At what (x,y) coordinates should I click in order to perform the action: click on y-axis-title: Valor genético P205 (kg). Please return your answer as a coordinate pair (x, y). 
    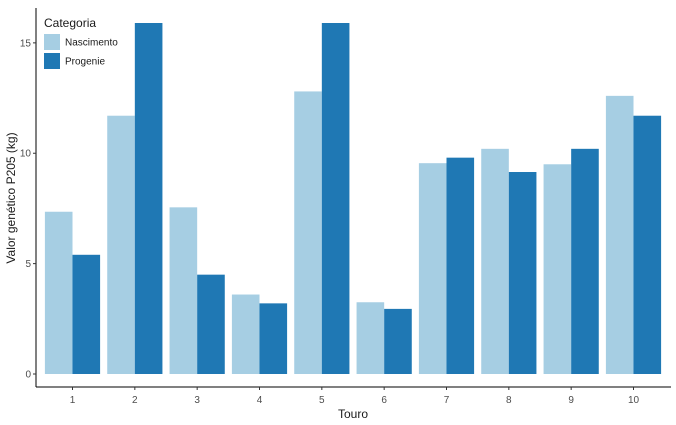
    Looking at the image, I should click on (11, 197).